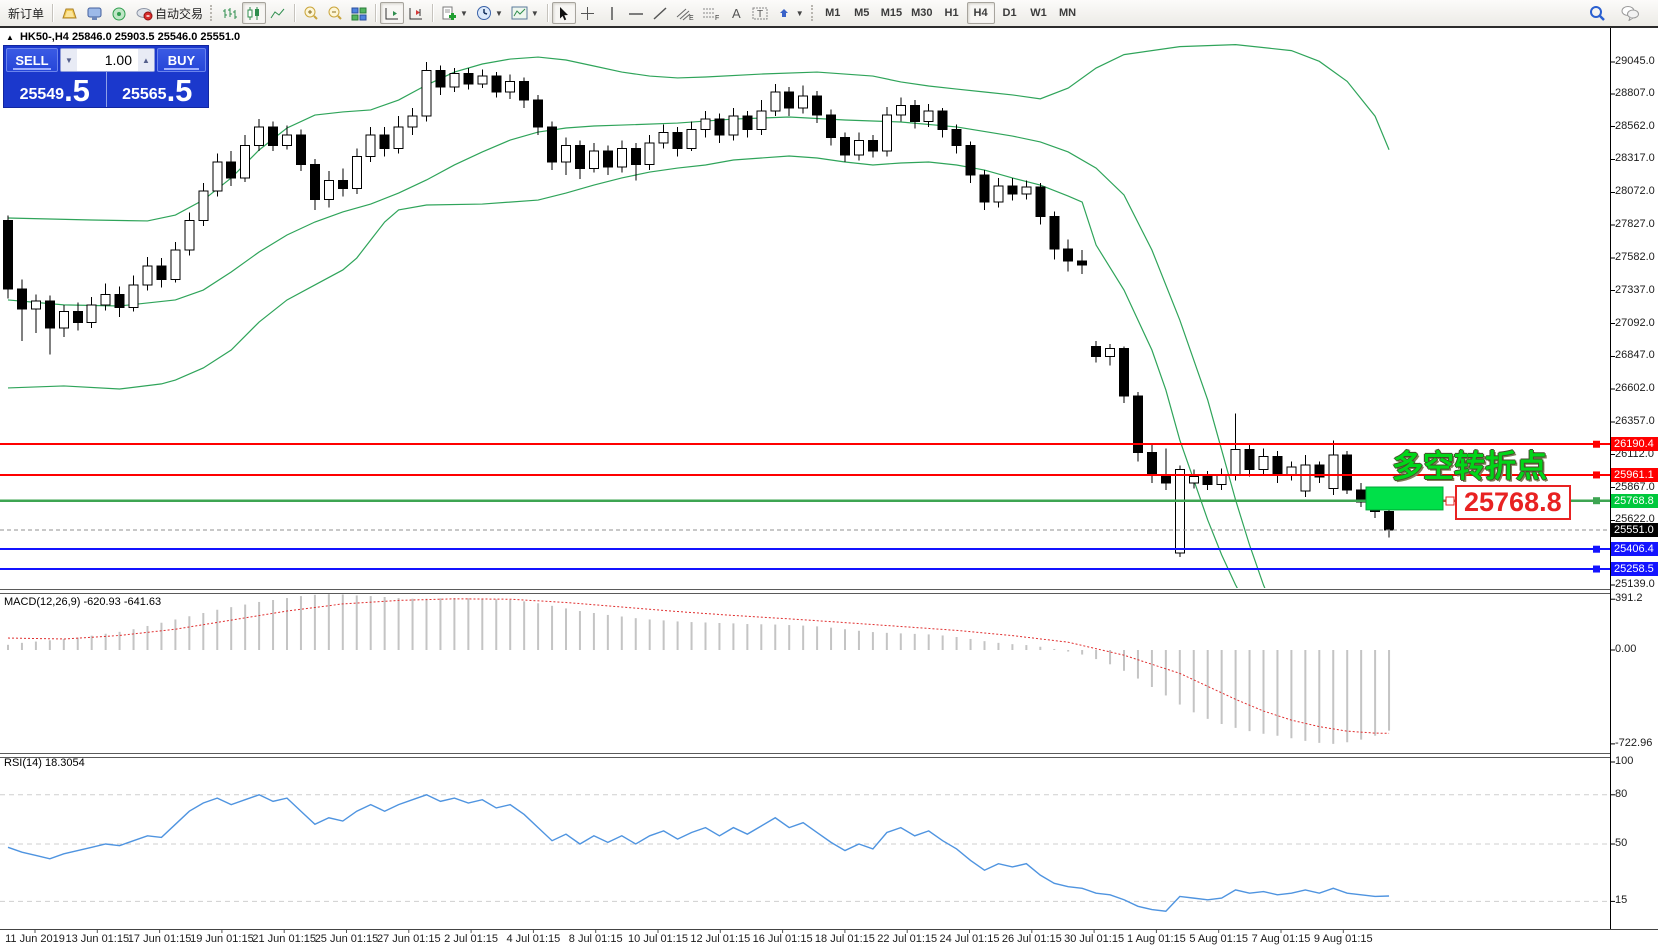 The height and width of the screenshot is (950, 1658). I want to click on timeframe-button-M30: M30, so click(922, 13).